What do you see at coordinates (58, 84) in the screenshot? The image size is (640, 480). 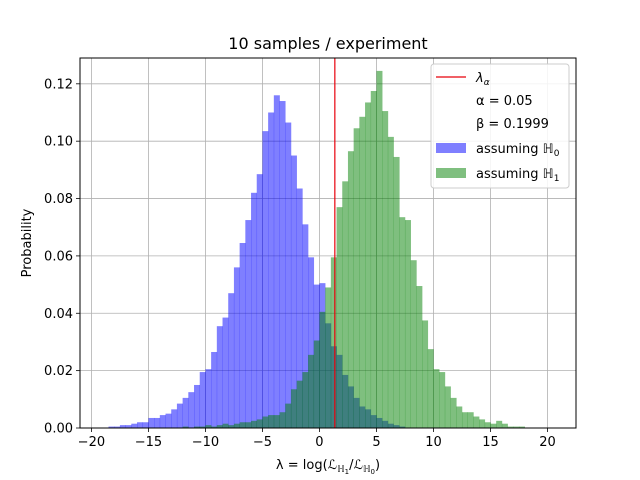 I see `y-tick-label: 0.12` at bounding box center [58, 84].